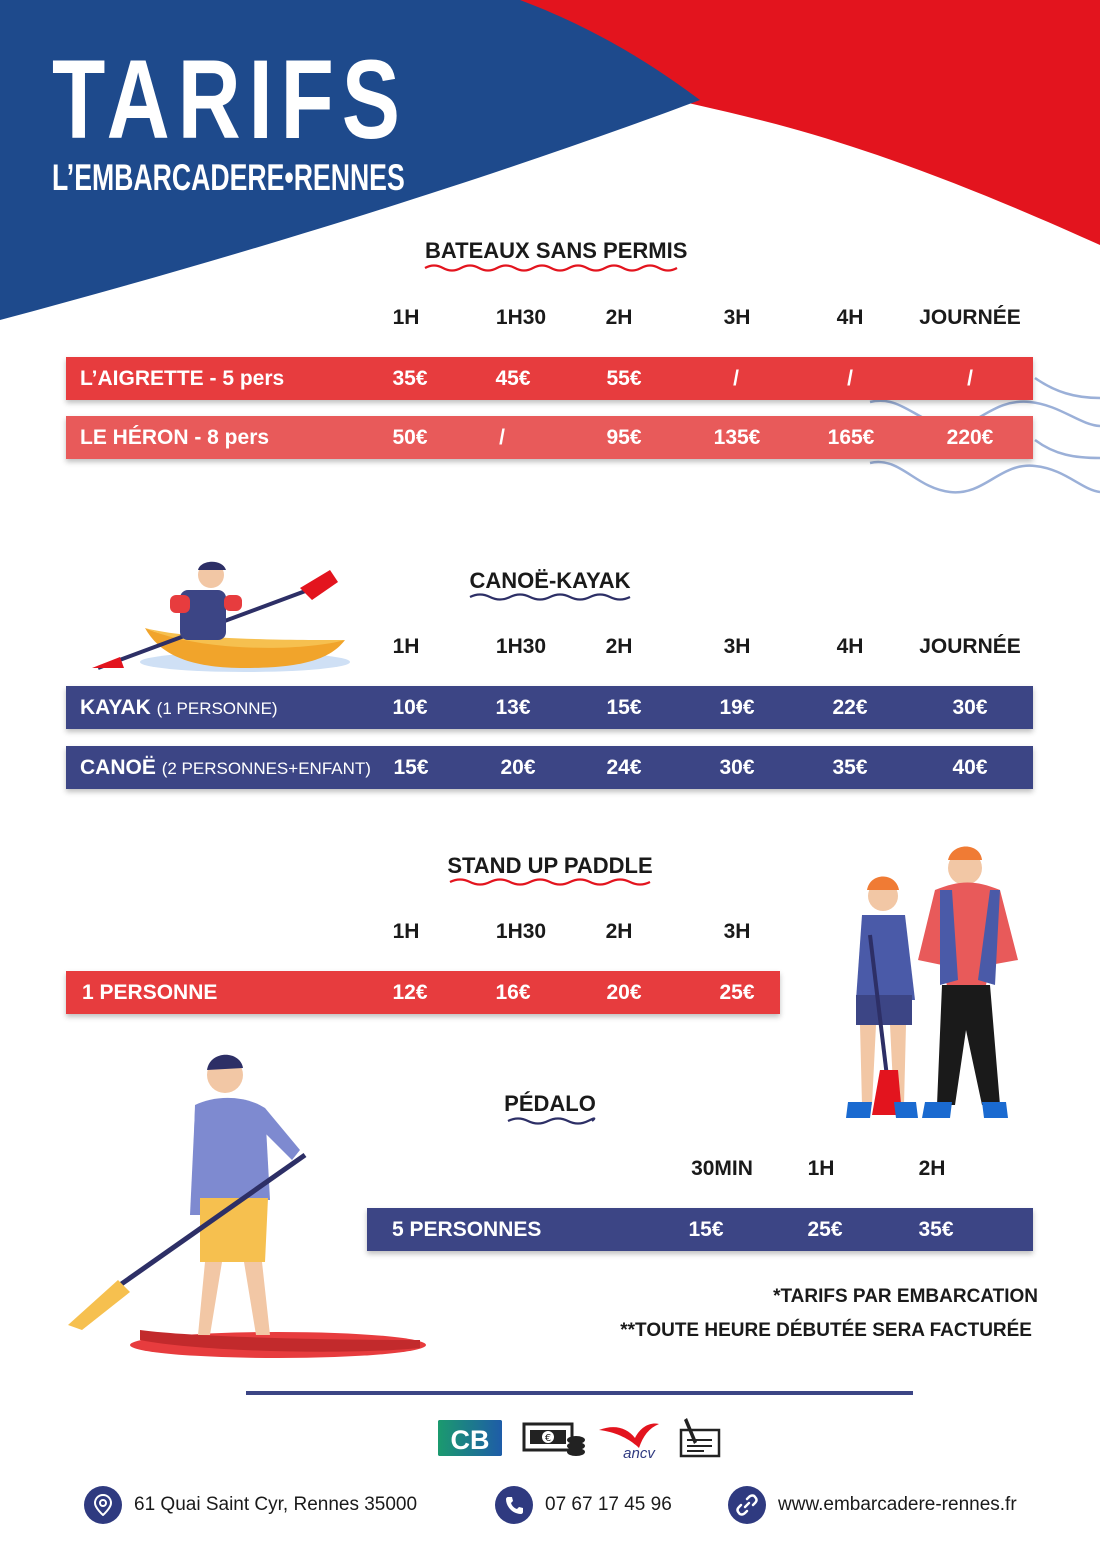 The width and height of the screenshot is (1100, 1557). What do you see at coordinates (513, 992) in the screenshot?
I see `price-cell: 16€` at bounding box center [513, 992].